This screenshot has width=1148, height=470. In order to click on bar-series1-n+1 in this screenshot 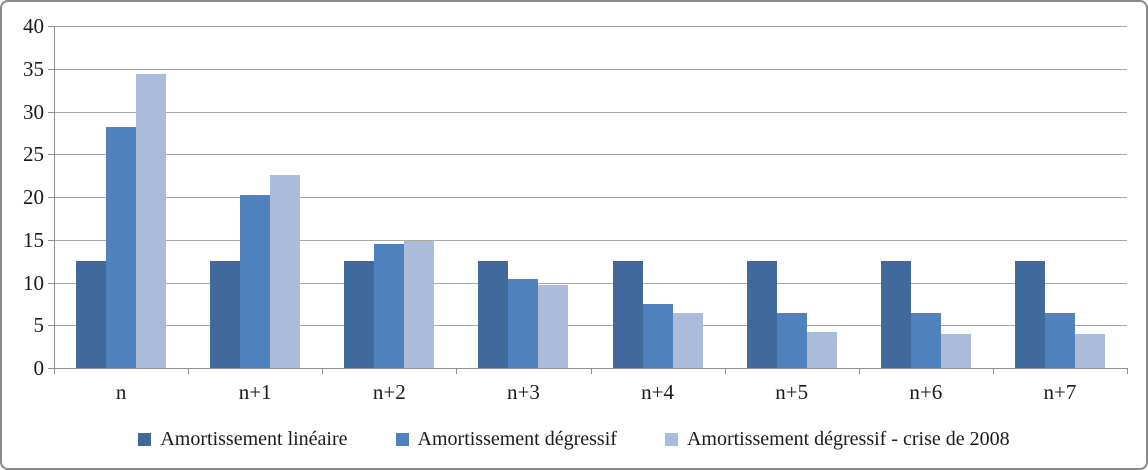, I will do `click(225, 314)`.